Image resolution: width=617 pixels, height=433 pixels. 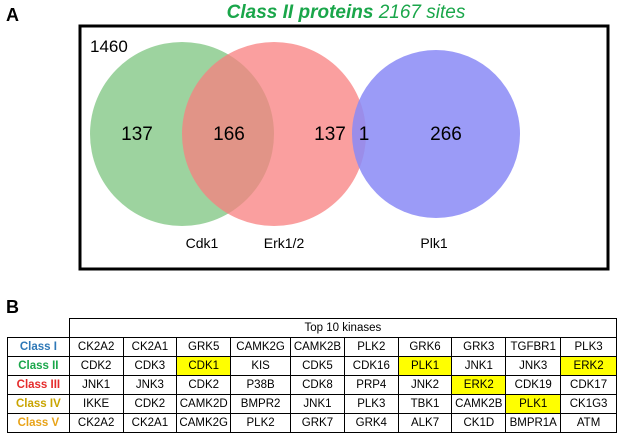 I want to click on kinase-cell: CDK5, so click(x=317, y=366).